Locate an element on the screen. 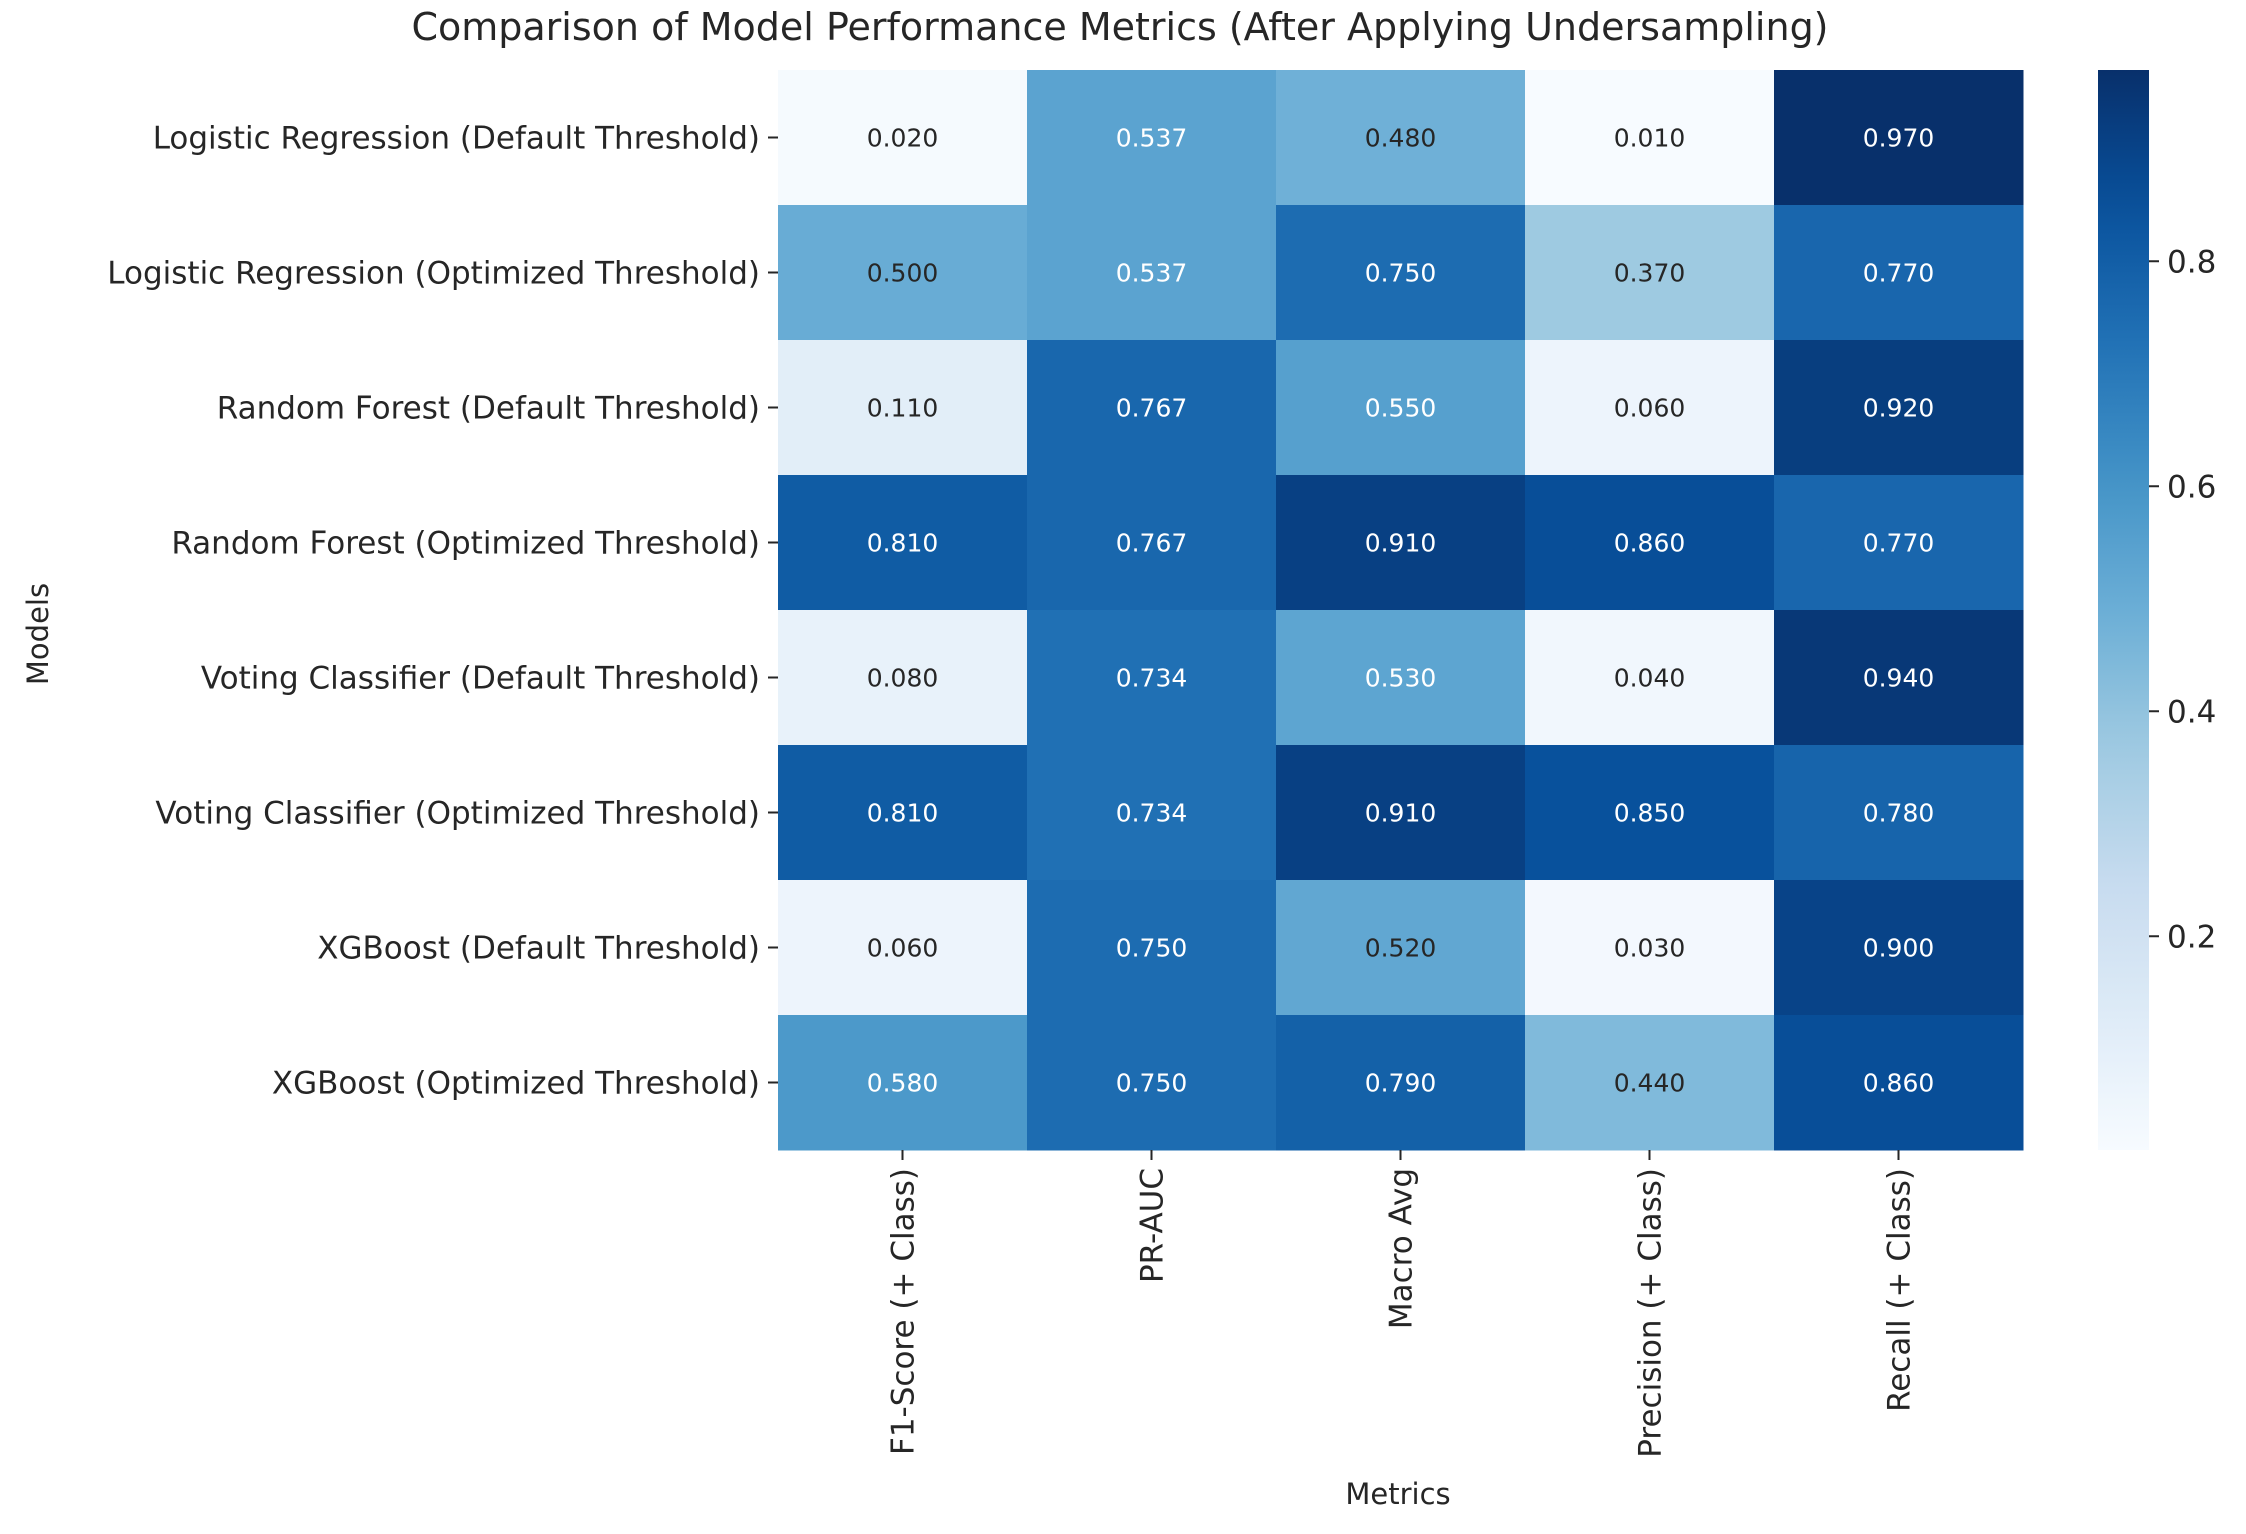 The image size is (2246, 1534). x-tick-label: Macro Avg is located at coordinates (1402, 1248).